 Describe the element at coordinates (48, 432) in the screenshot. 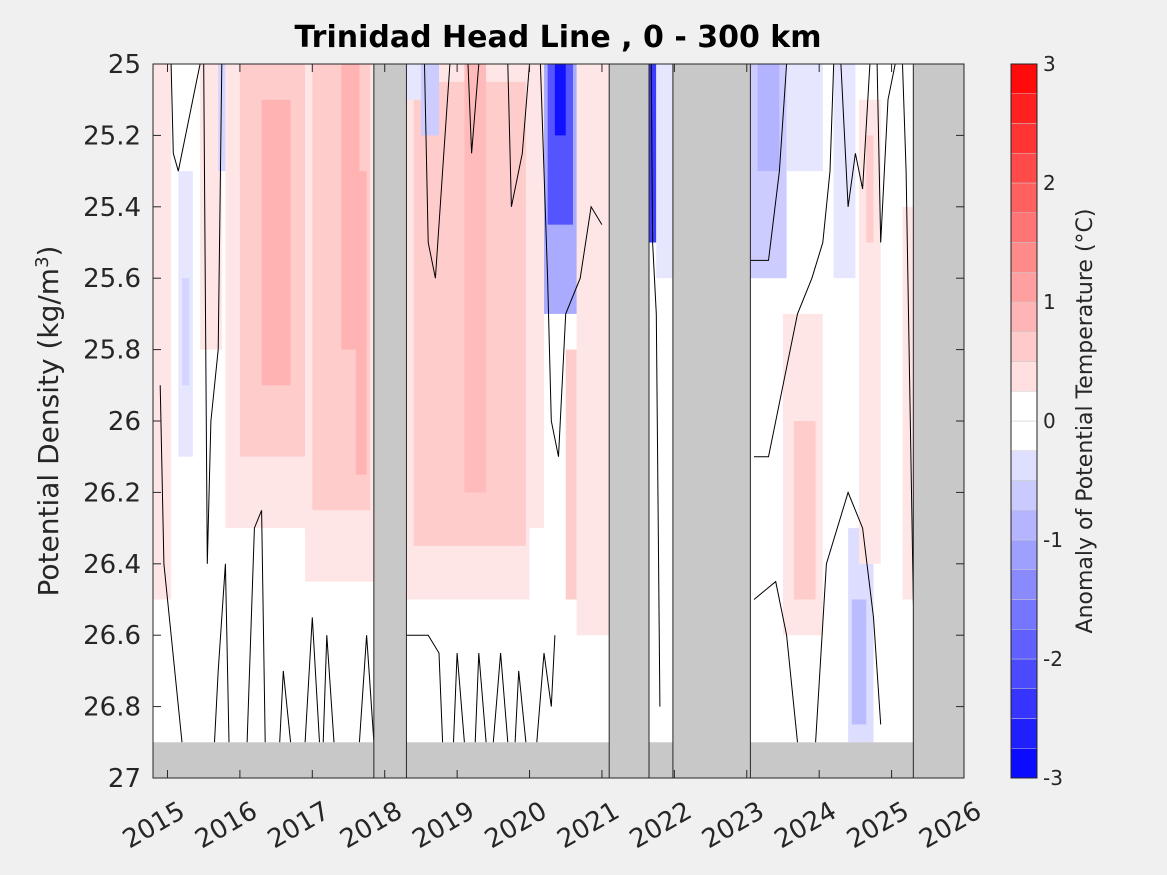

I see `y-axis-label-main: Potential Density (kg/m` at that location.